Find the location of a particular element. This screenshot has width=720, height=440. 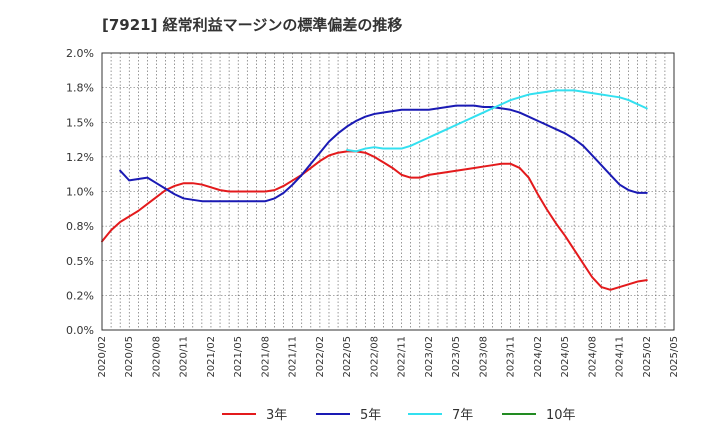

x-tick-label: 2022/05 is located at coordinates (347, 357).